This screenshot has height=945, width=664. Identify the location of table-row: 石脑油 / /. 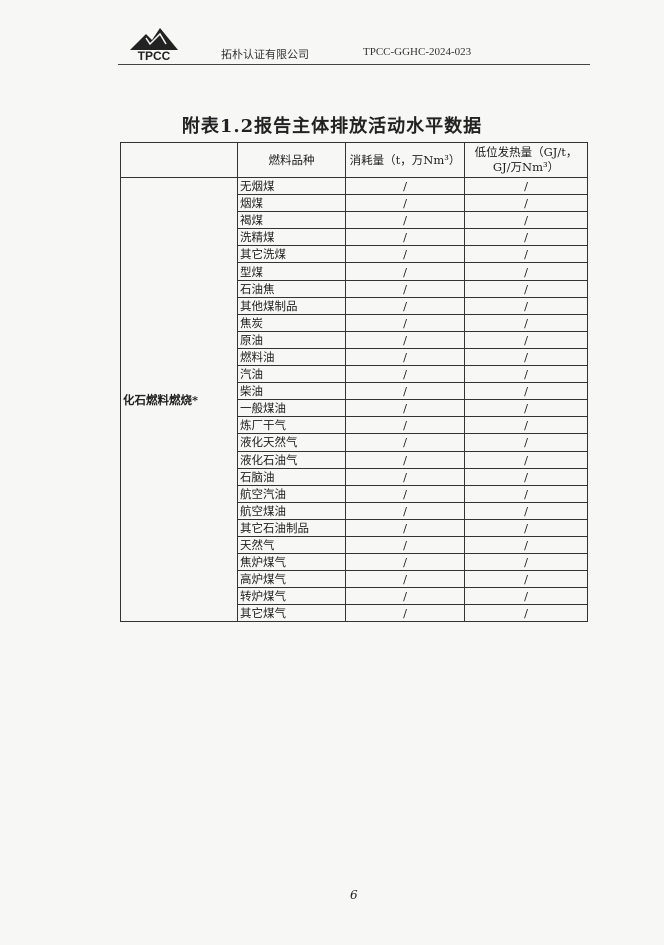
(354, 476).